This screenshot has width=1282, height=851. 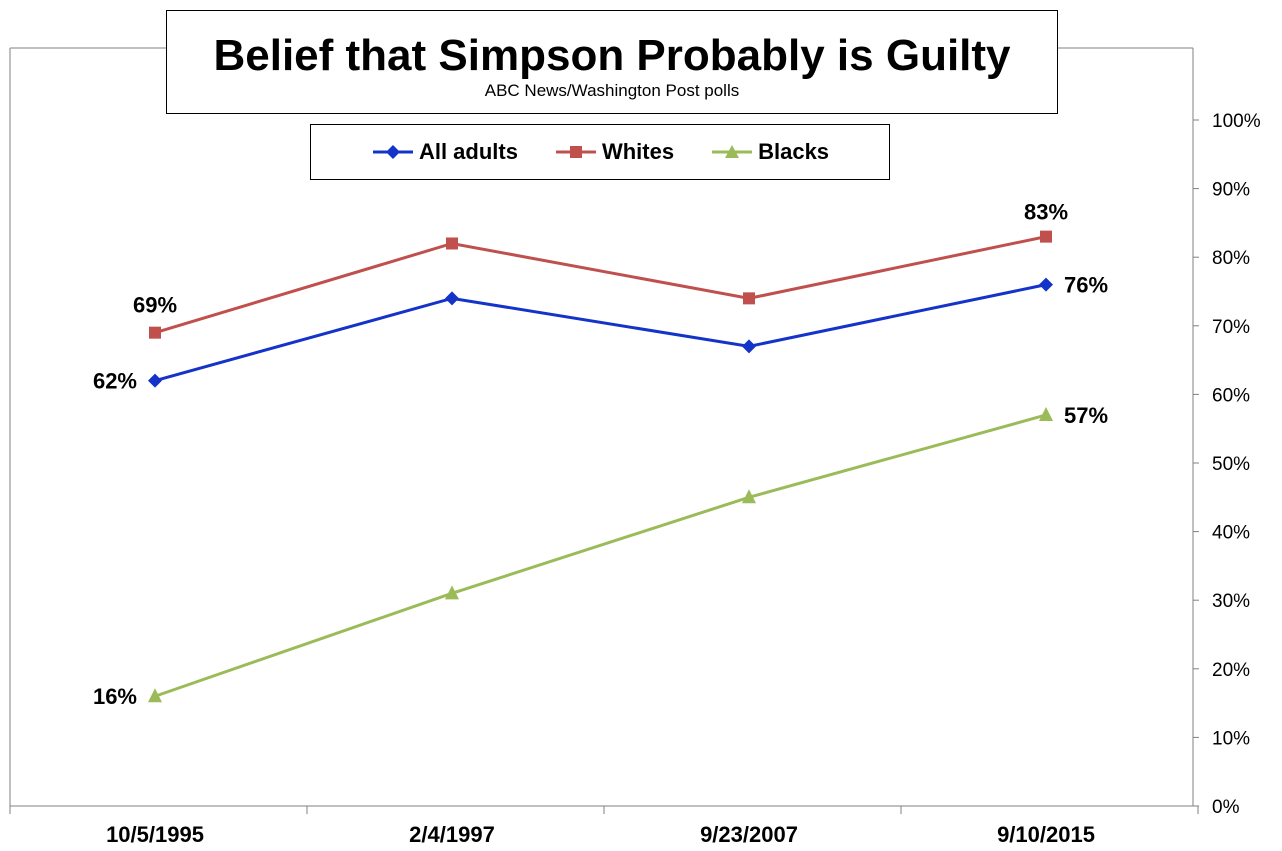 What do you see at coordinates (1231, 533) in the screenshot?
I see `y-tick-label: 40%` at bounding box center [1231, 533].